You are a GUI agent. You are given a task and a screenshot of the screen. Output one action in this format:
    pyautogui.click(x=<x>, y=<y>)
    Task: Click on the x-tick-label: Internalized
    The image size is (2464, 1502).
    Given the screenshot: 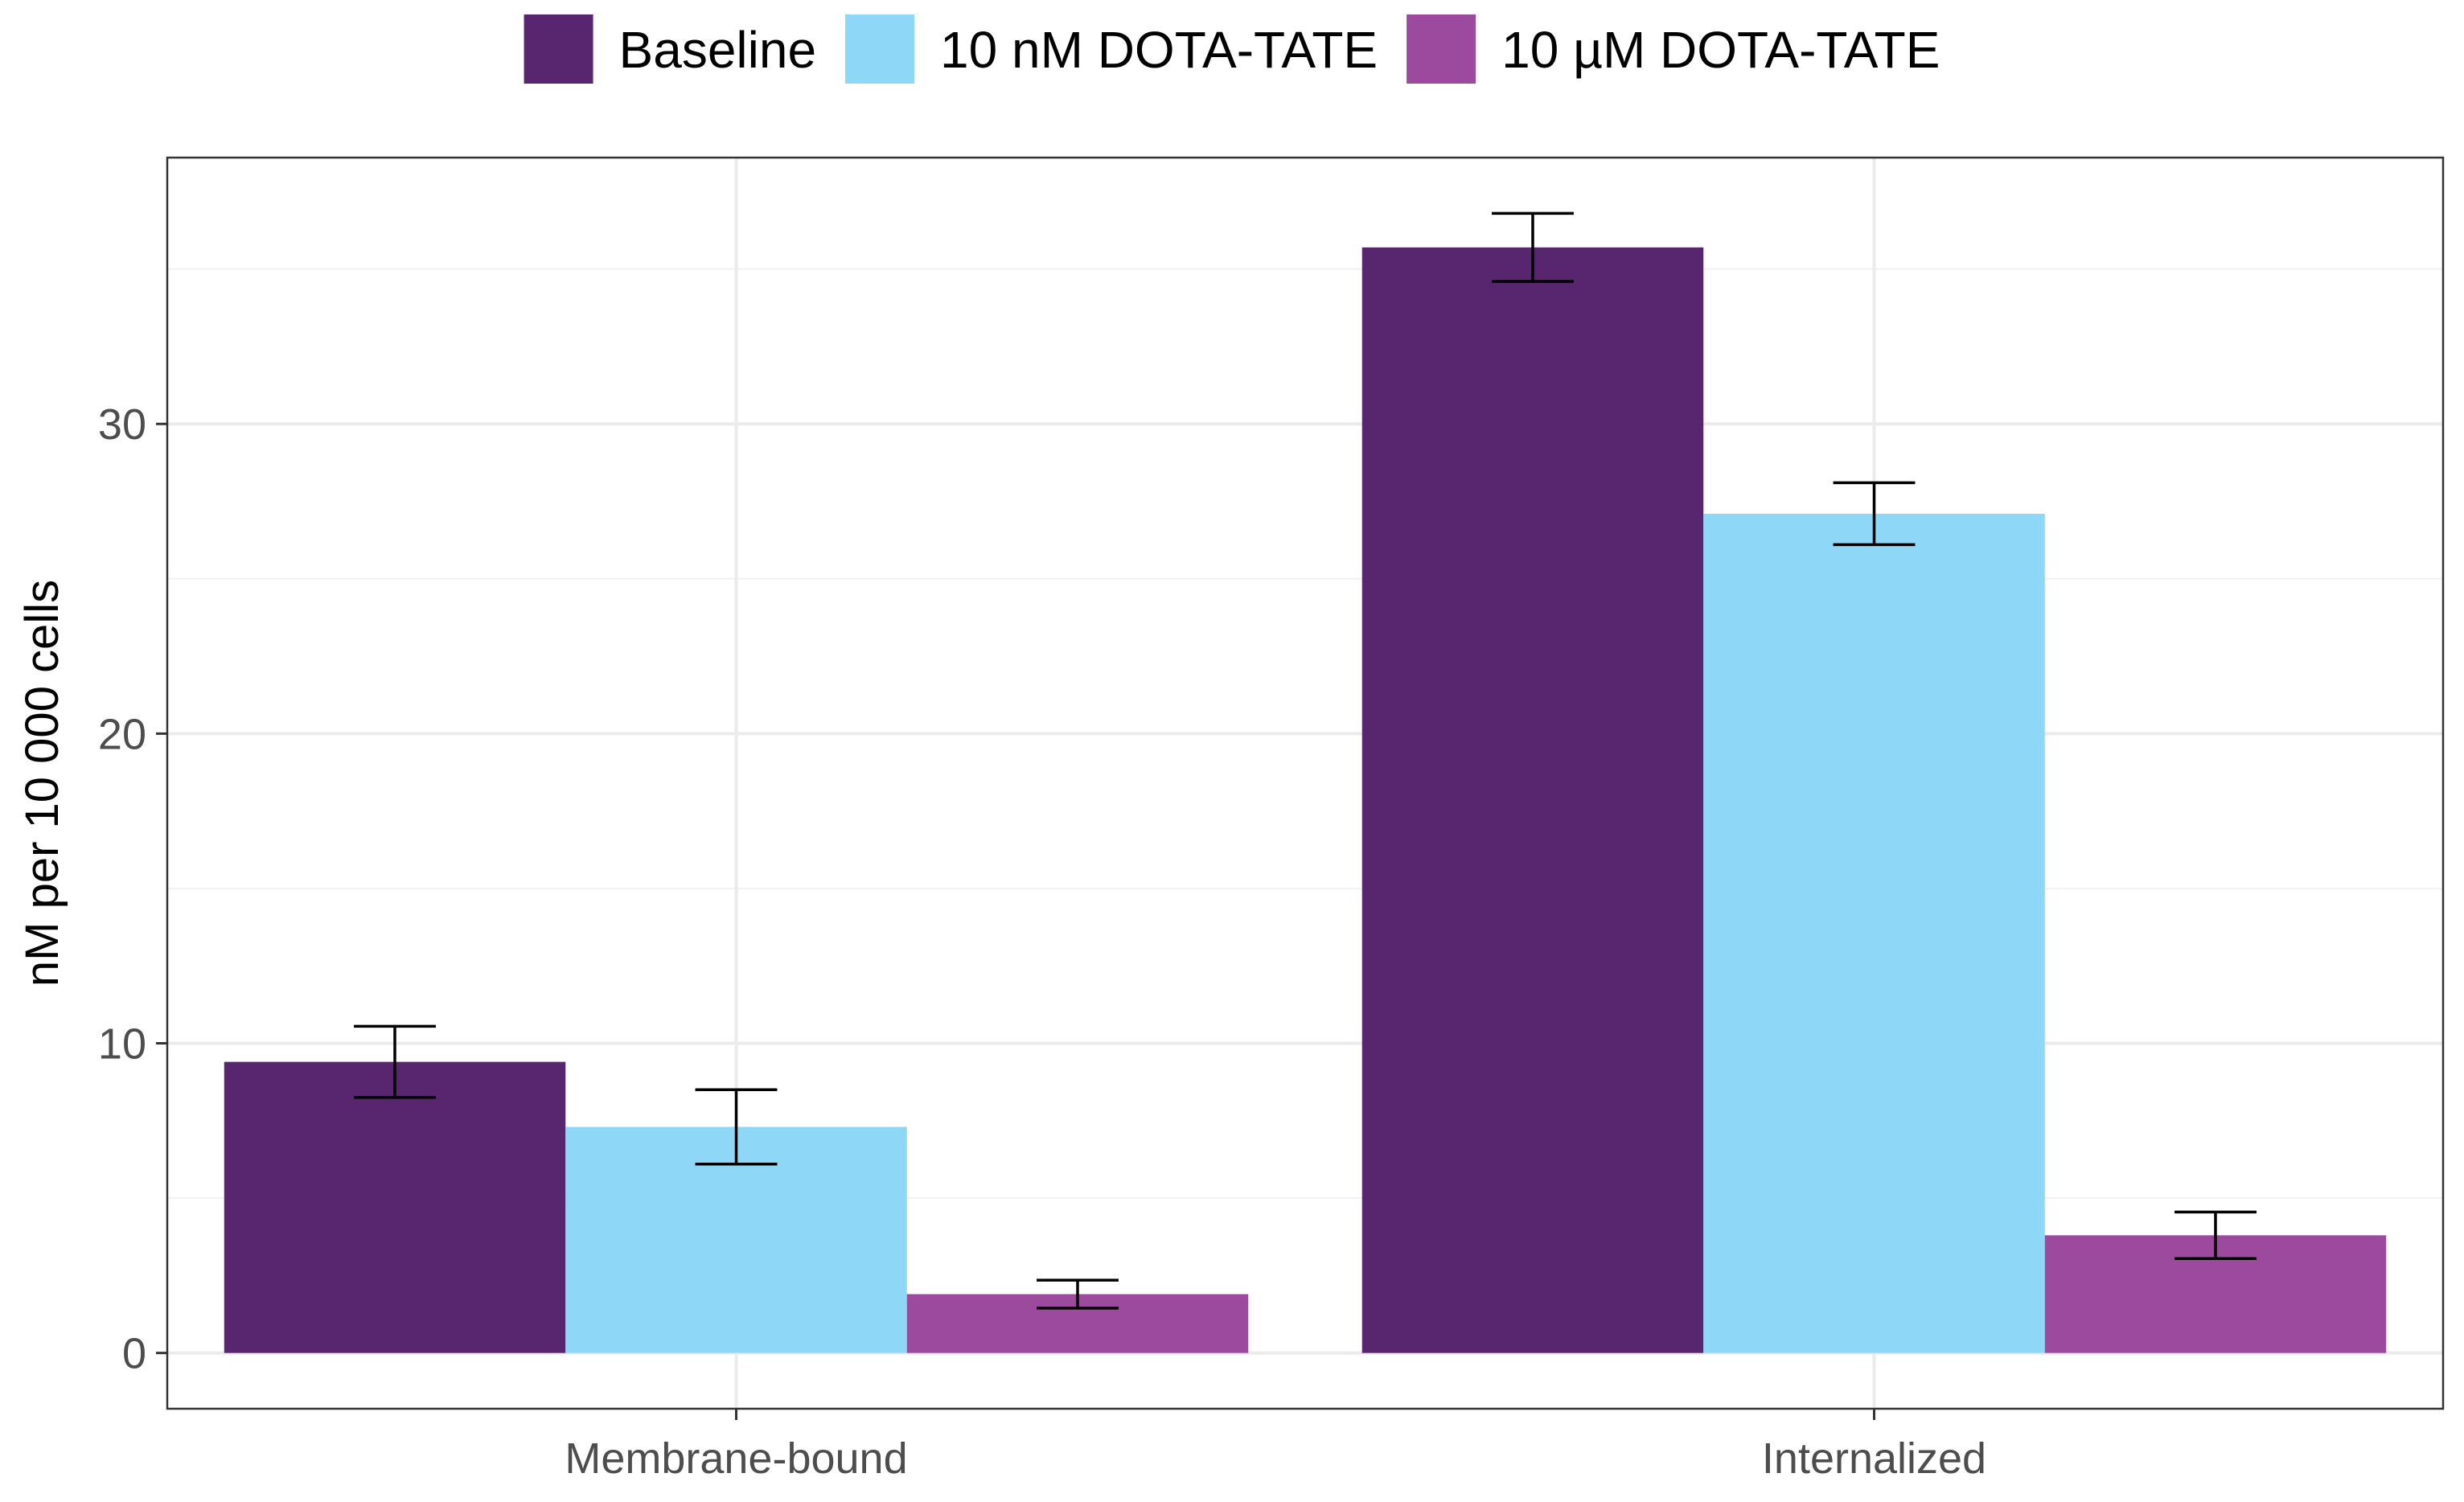 What is the action you would take?
    pyautogui.click(x=1874, y=1458)
    